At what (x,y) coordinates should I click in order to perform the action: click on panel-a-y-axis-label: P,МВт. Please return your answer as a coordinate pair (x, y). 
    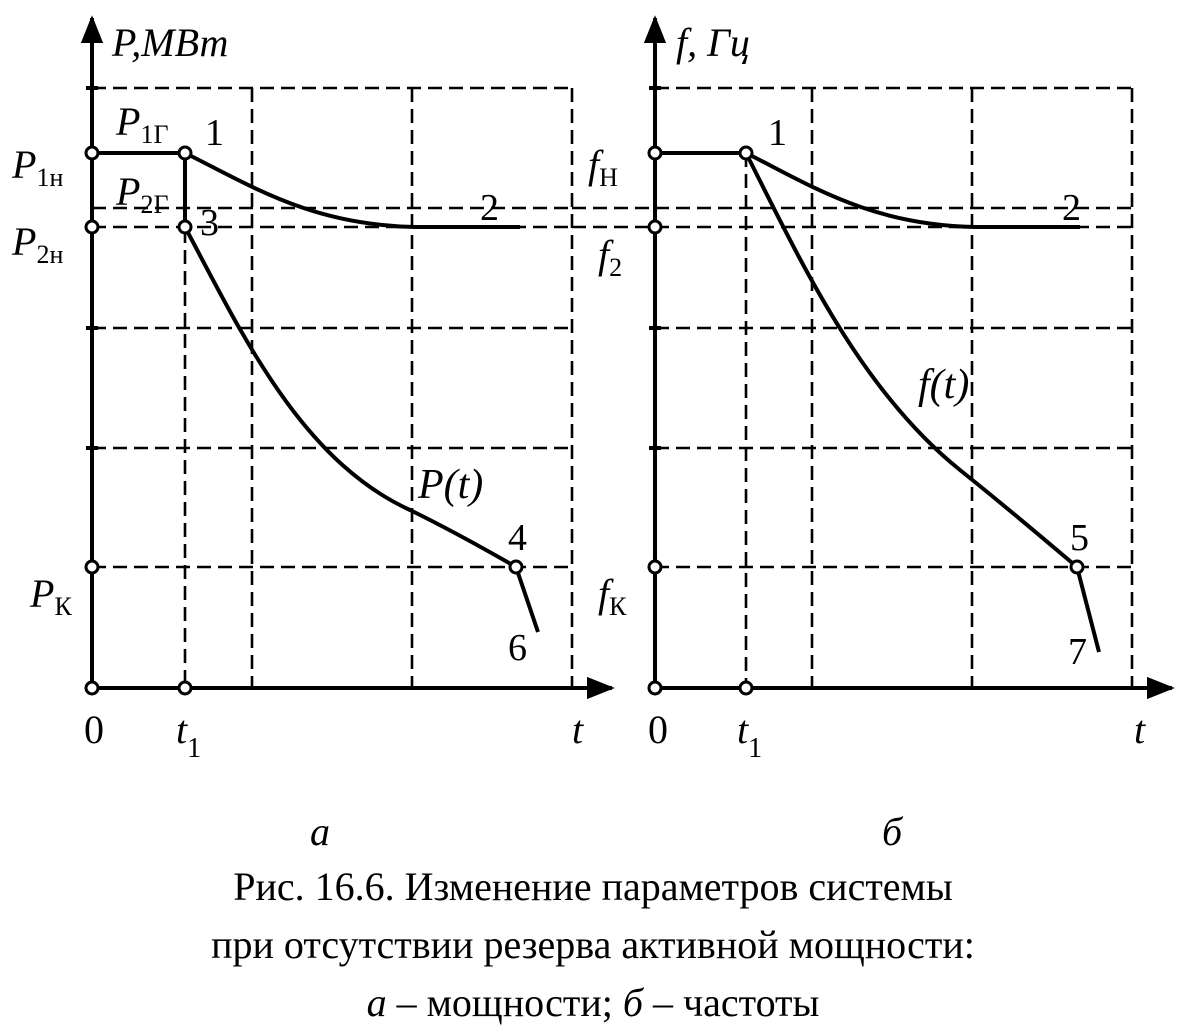
    Looking at the image, I should click on (169, 42).